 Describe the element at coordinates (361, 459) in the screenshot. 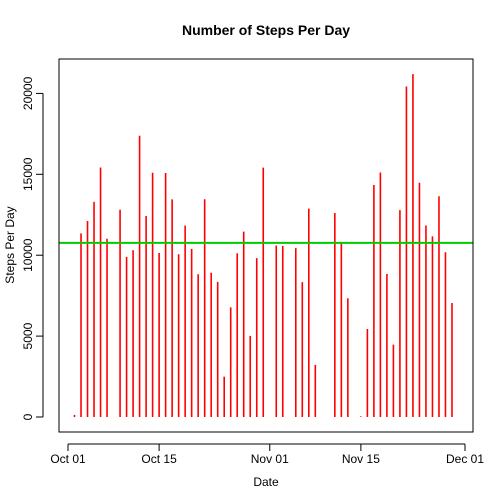

I see `x-tick-label: Nov 15` at that location.